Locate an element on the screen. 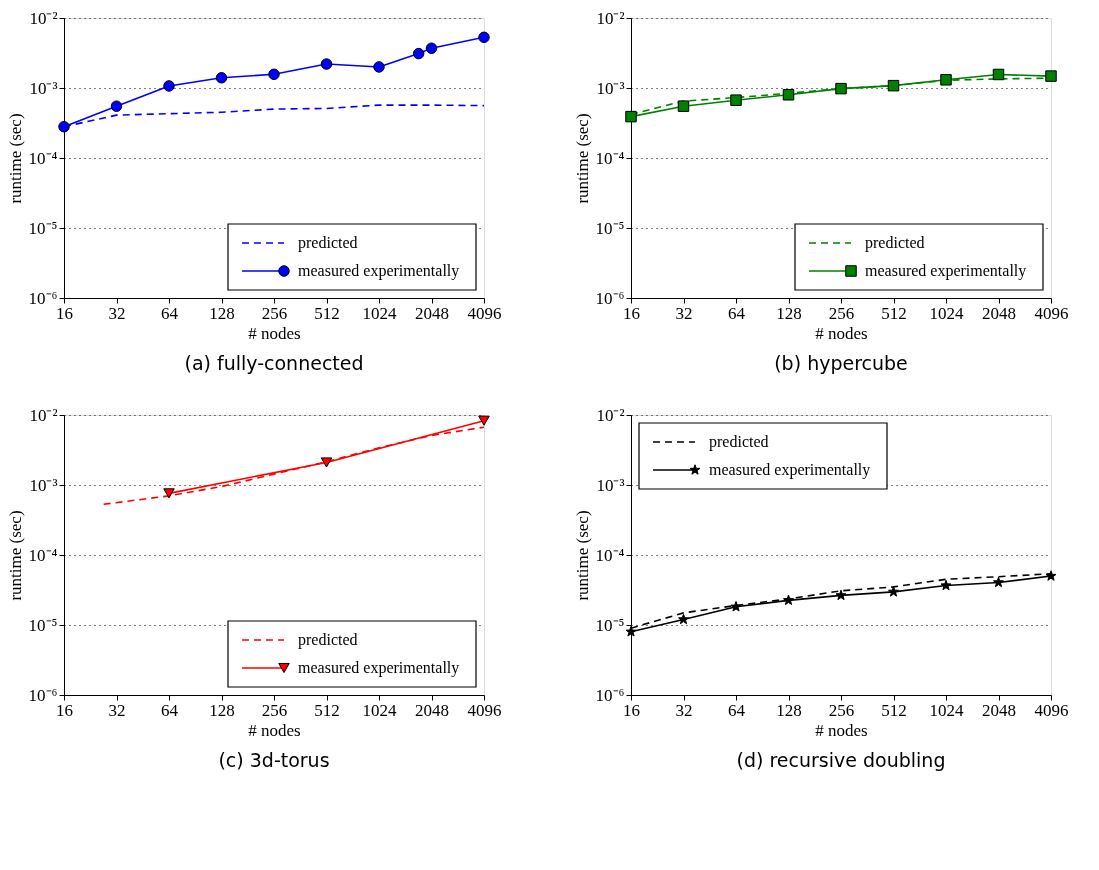 Image resolution: width=1099 pixels, height=870 pixels. text: (b) hypercube is located at coordinates (841, 363).